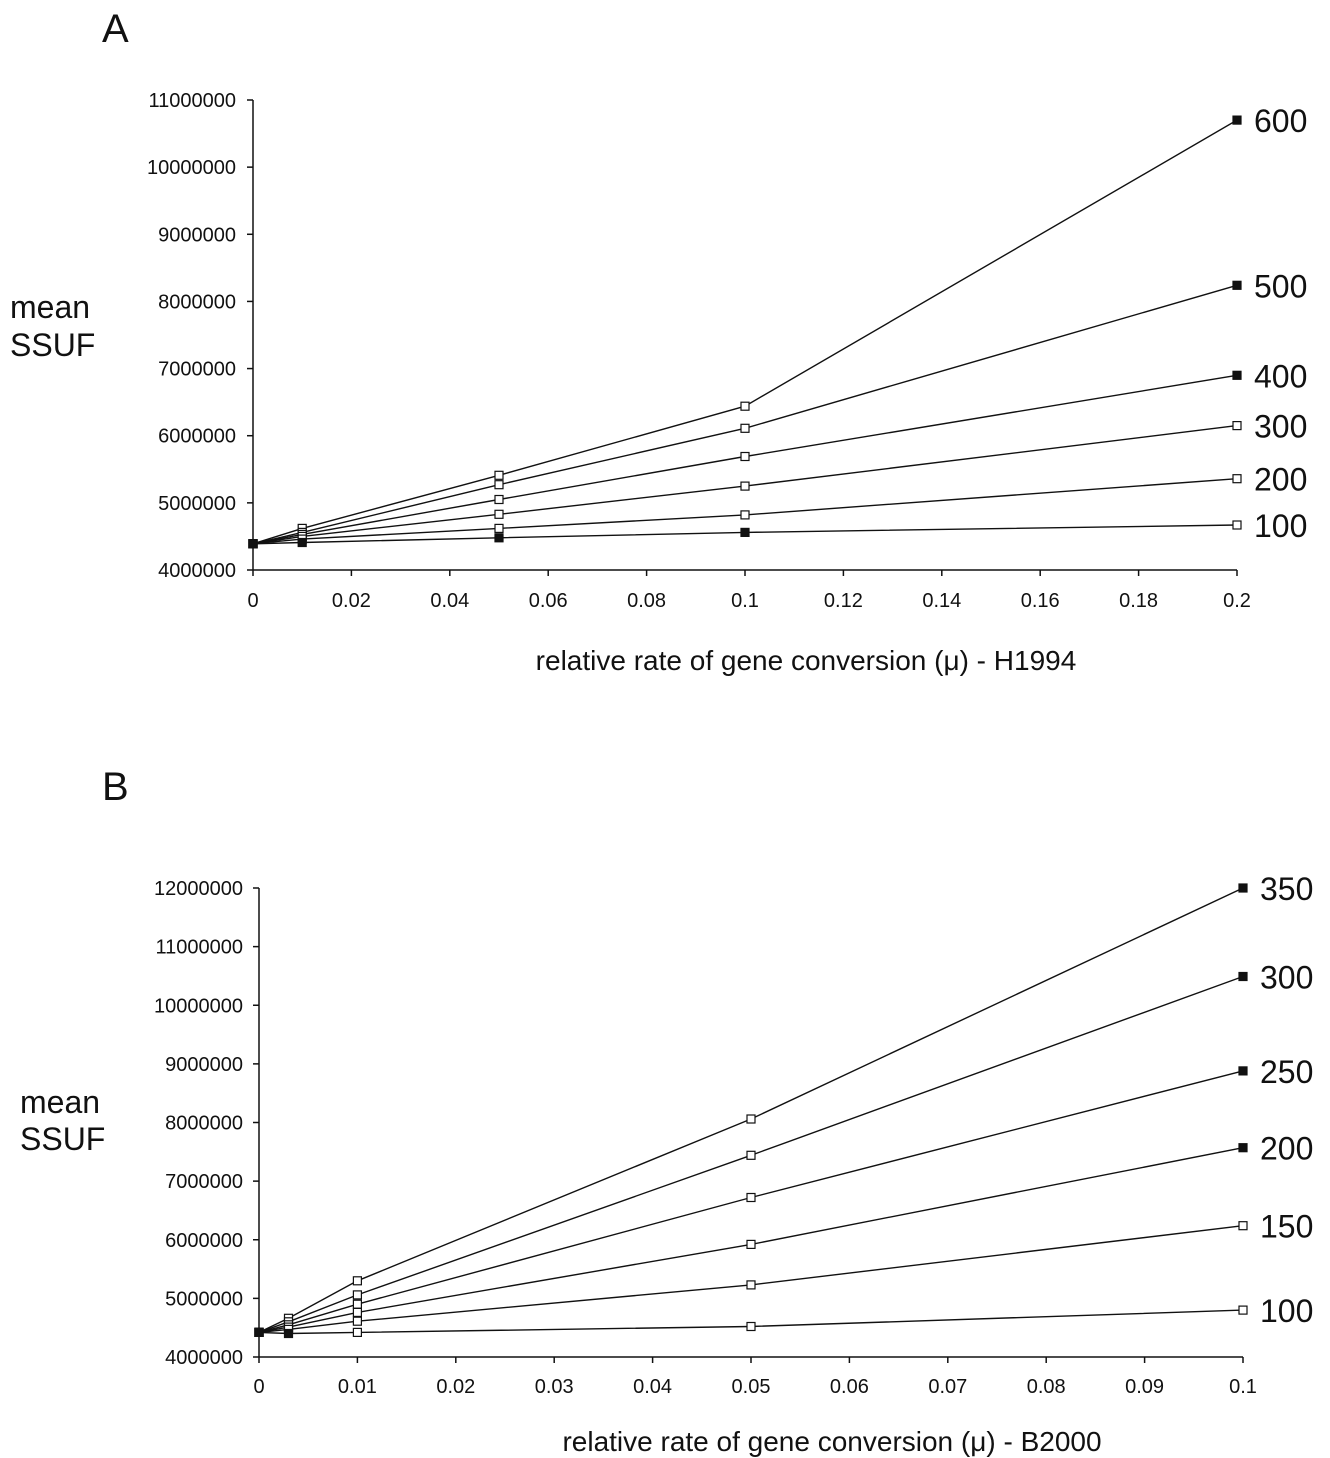 This screenshot has height=1458, width=1330. What do you see at coordinates (1243, 1387) in the screenshot?
I see `panel-b-xtick-label: 0.1` at bounding box center [1243, 1387].